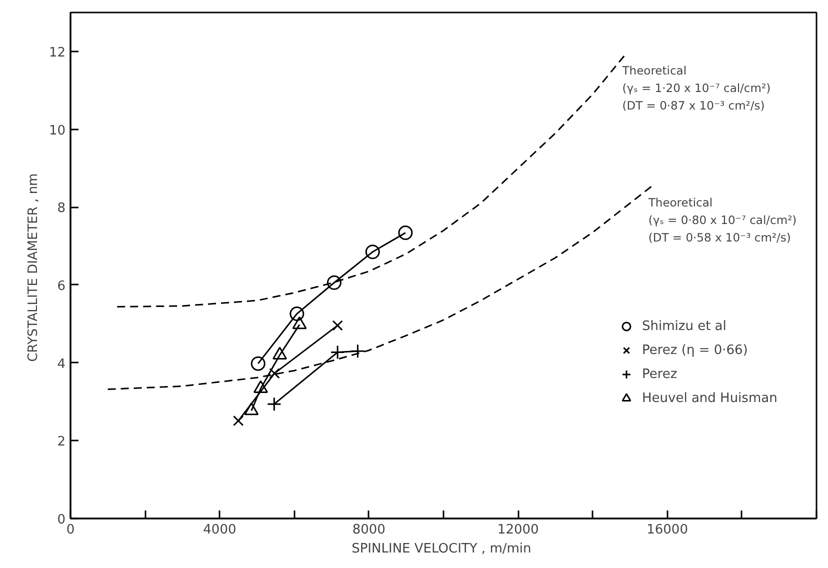 The image size is (828, 568). Describe the element at coordinates (696, 87) in the screenshot. I see `annotation: Theoretical (γₛ = 1·20 x 10⁻⁷ cal/cm²) (DT = 0·87 x 10⁻³ cm²/s)` at that location.